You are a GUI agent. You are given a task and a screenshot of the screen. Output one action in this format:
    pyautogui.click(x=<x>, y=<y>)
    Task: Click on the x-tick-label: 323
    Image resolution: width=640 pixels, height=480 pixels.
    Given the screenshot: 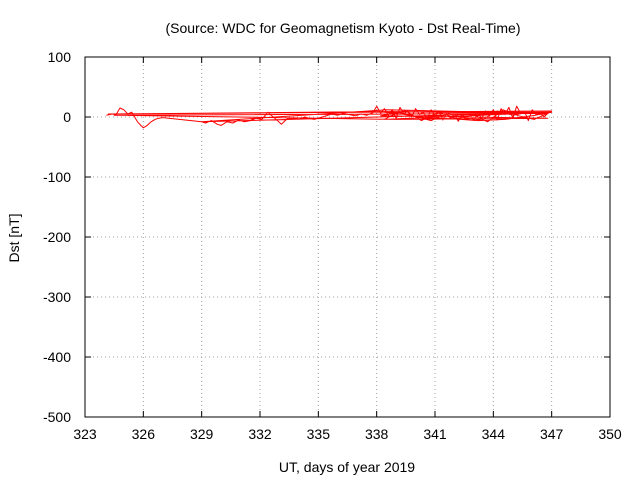 What is the action you would take?
    pyautogui.click(x=85, y=434)
    